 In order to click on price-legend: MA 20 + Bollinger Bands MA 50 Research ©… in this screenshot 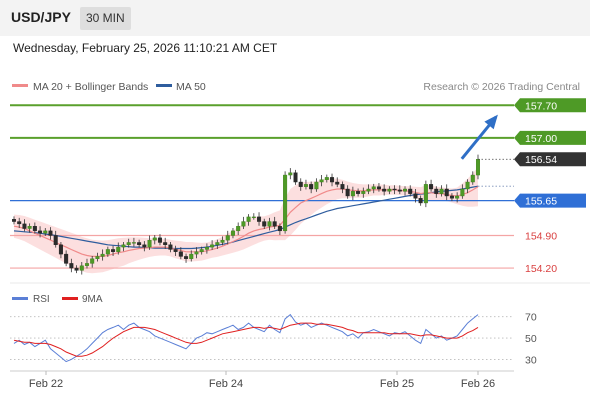, I will do `click(296, 87)`.